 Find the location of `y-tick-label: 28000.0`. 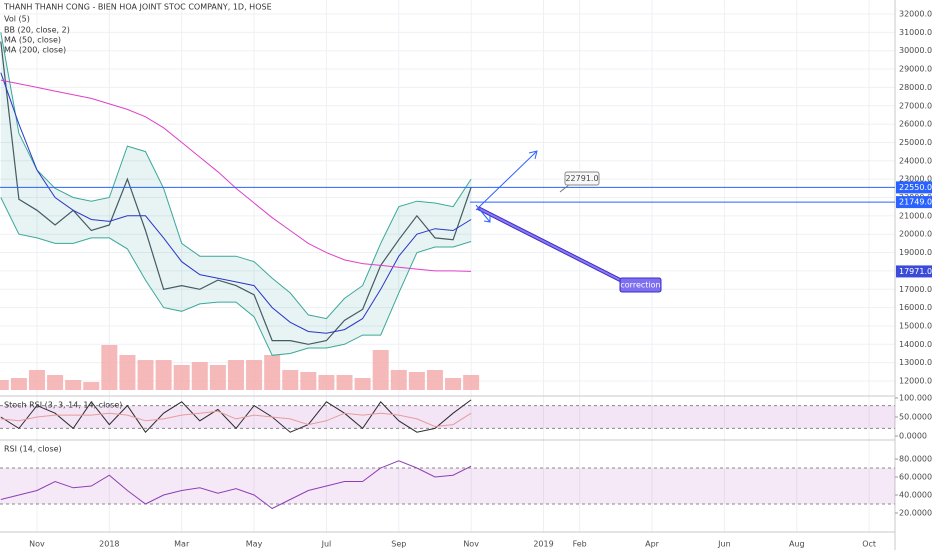

y-tick-label: 28000.0 is located at coordinates (915, 87).